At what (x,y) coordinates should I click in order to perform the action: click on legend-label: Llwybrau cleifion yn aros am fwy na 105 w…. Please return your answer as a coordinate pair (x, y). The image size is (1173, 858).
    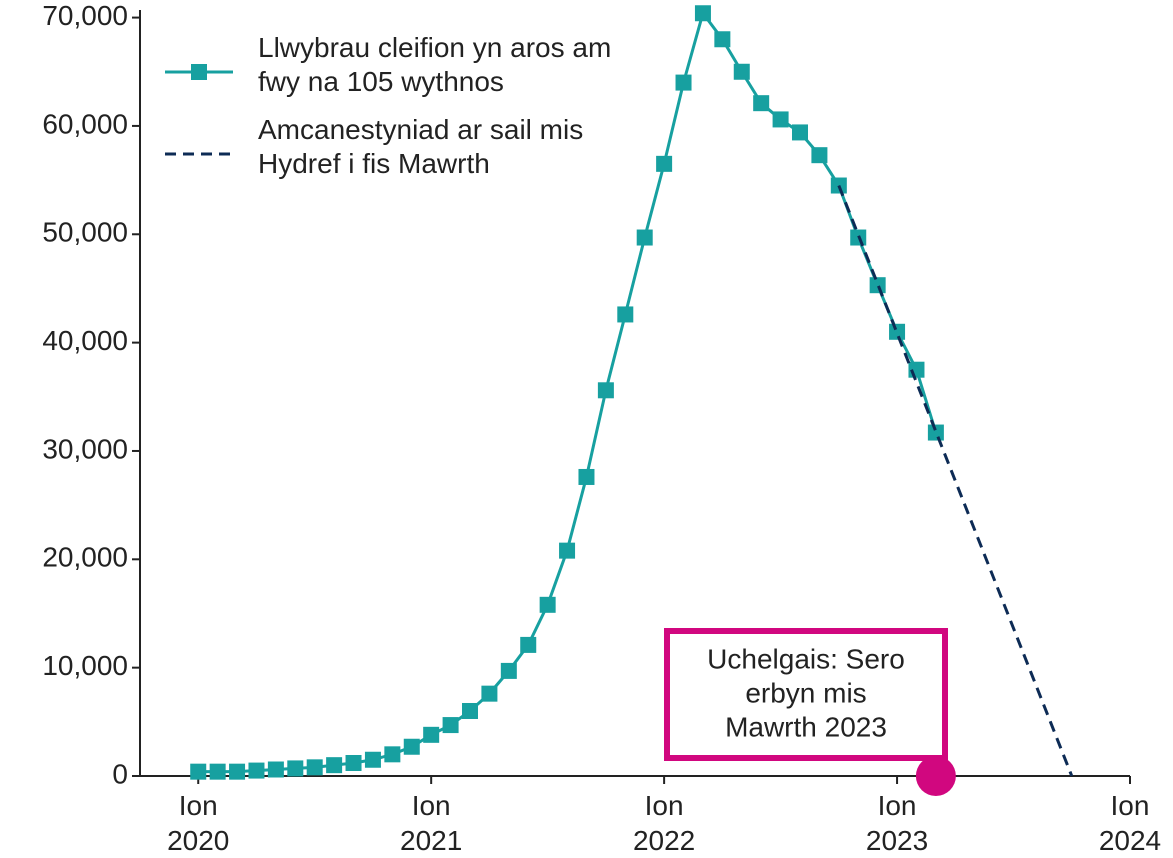
    Looking at the image, I should click on (434, 64).